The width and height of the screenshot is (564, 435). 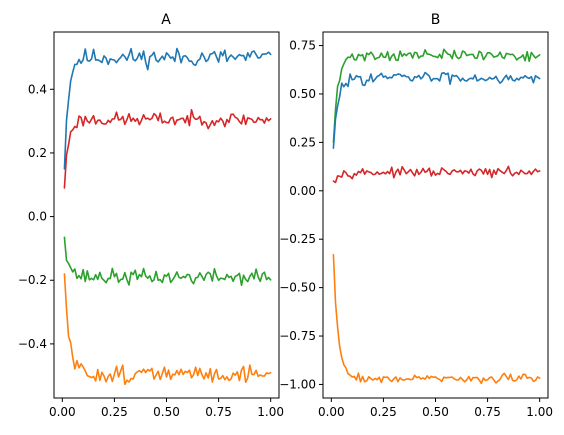 What do you see at coordinates (37, 153) in the screenshot?
I see `y-tick-label: 0.2` at bounding box center [37, 153].